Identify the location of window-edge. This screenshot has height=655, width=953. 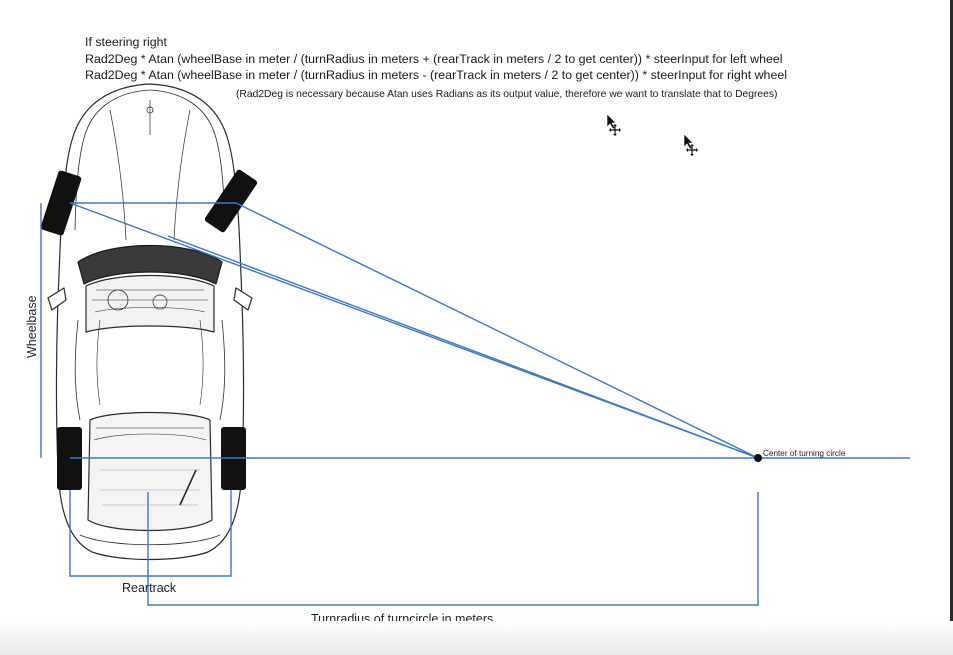
(951, 327).